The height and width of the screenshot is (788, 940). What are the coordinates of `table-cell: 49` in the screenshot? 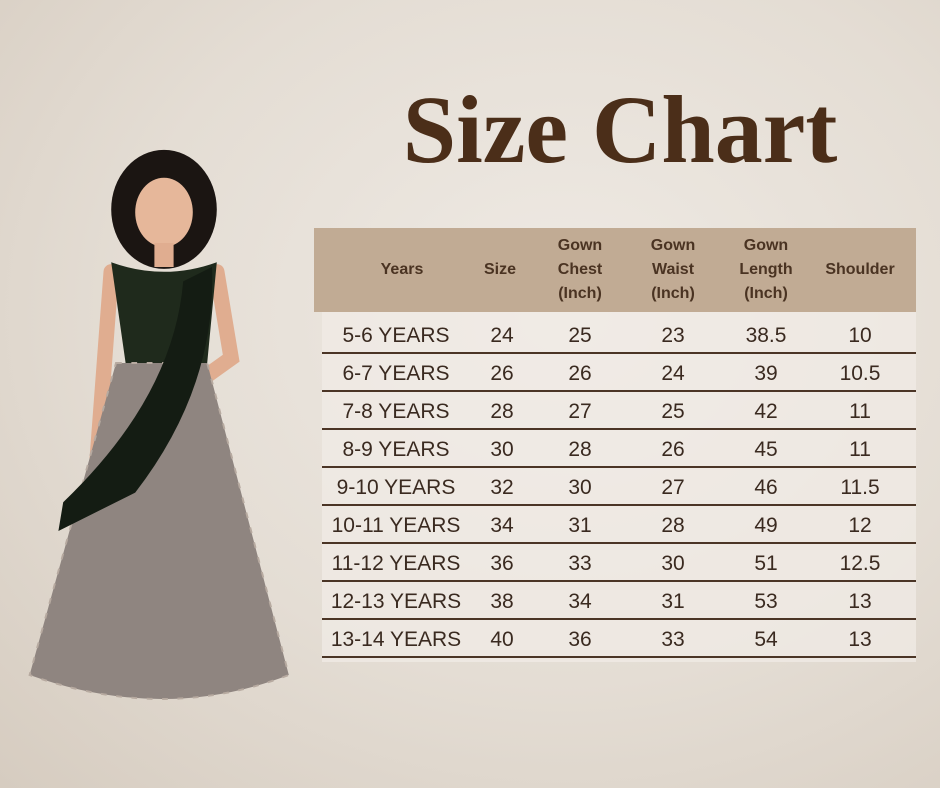 It's located at (766, 525).